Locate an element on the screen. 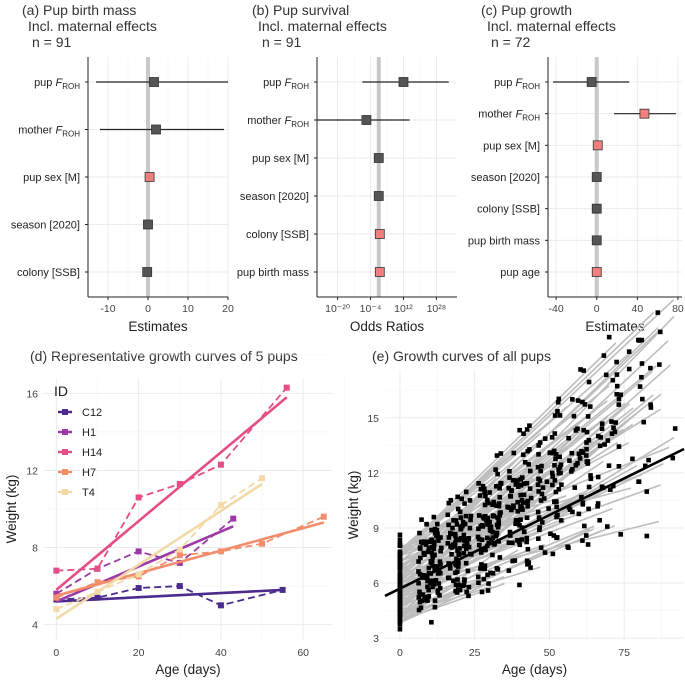 This screenshot has height=685, width=685. series-H7-point is located at coordinates (97, 582).